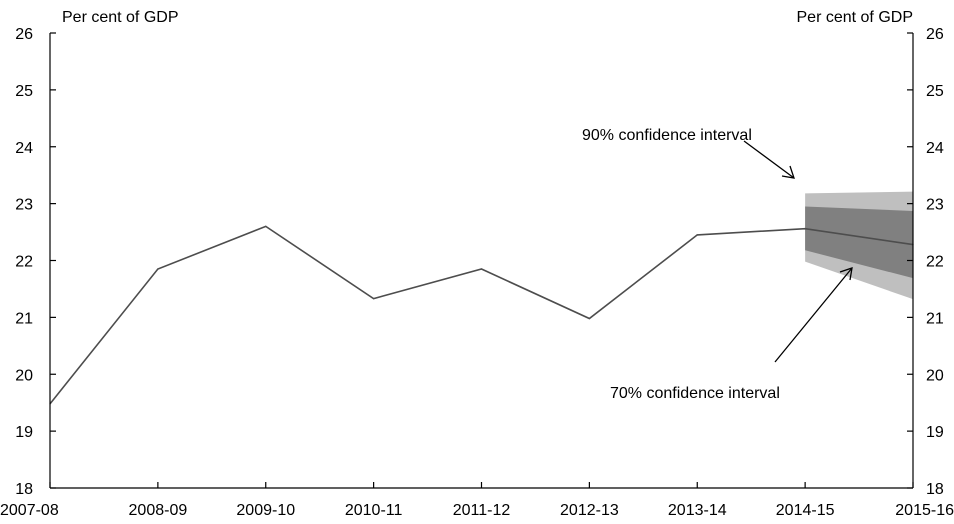 The image size is (954, 524). I want to click on annotation-90-arrow, so click(769, 159).